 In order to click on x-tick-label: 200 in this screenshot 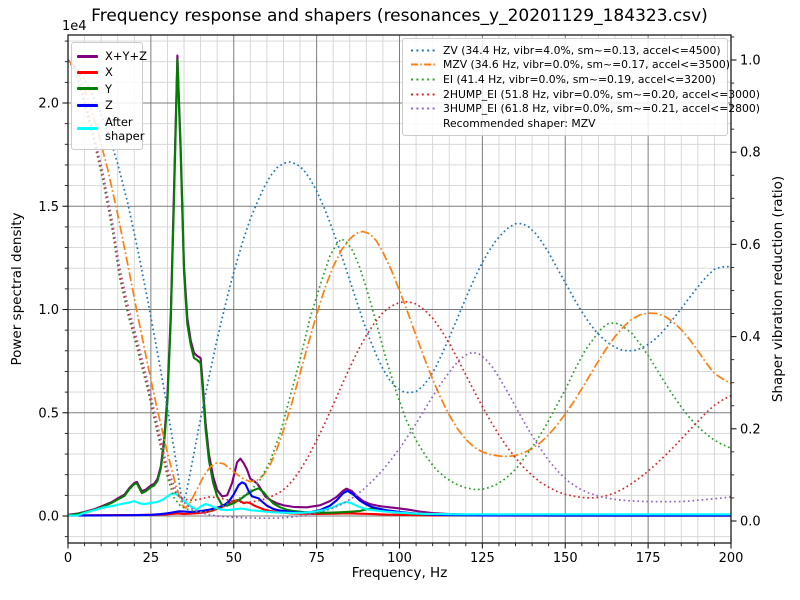, I will do `click(731, 558)`.